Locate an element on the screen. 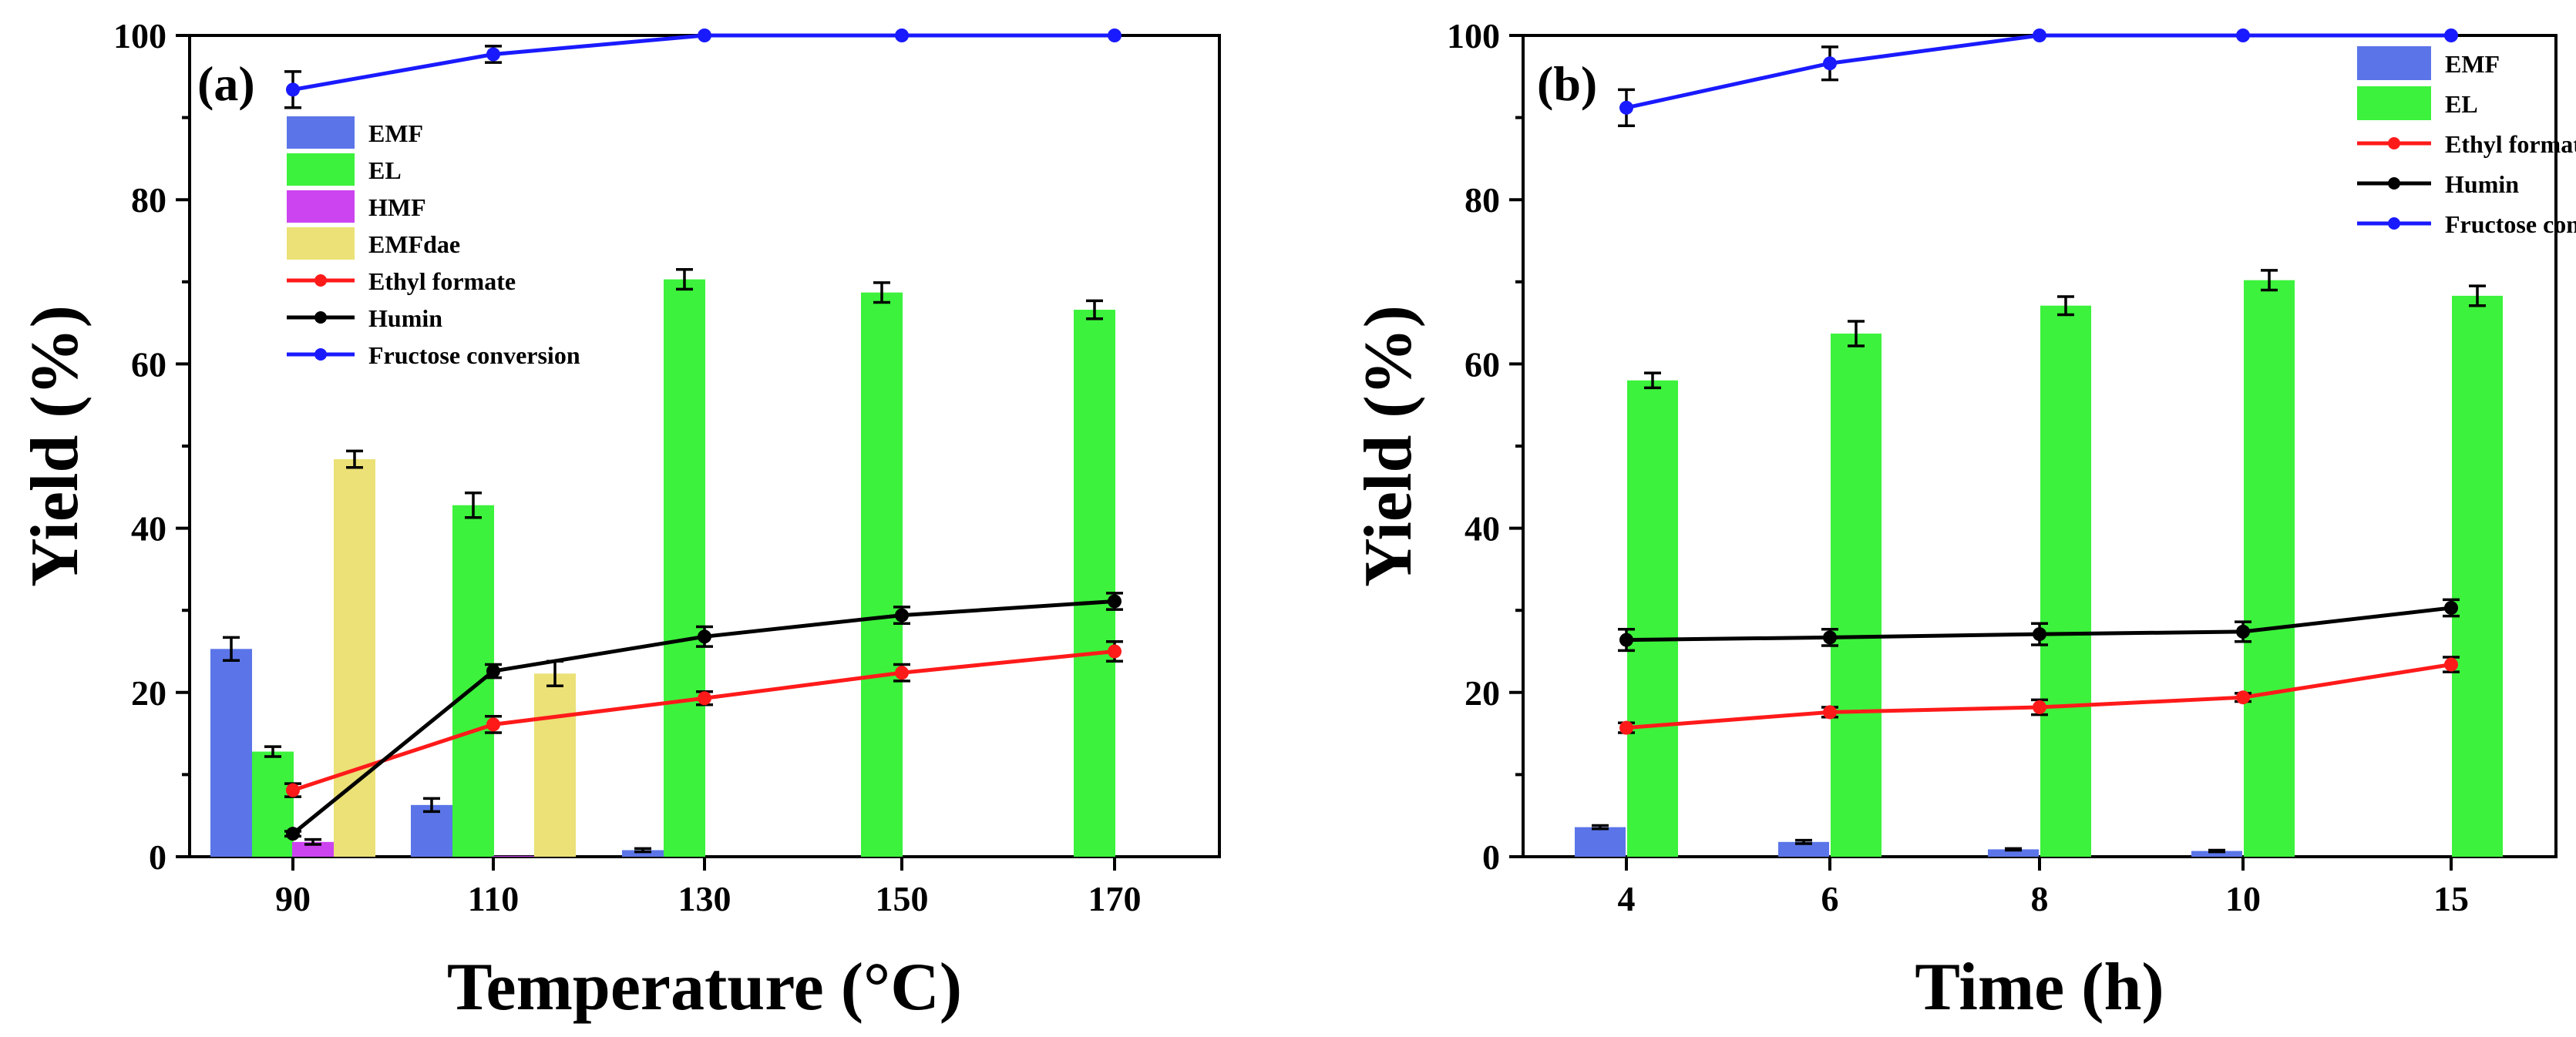 The width and height of the screenshot is (2576, 1037). panel-a-legend-swatch-emfdae is located at coordinates (321, 244).